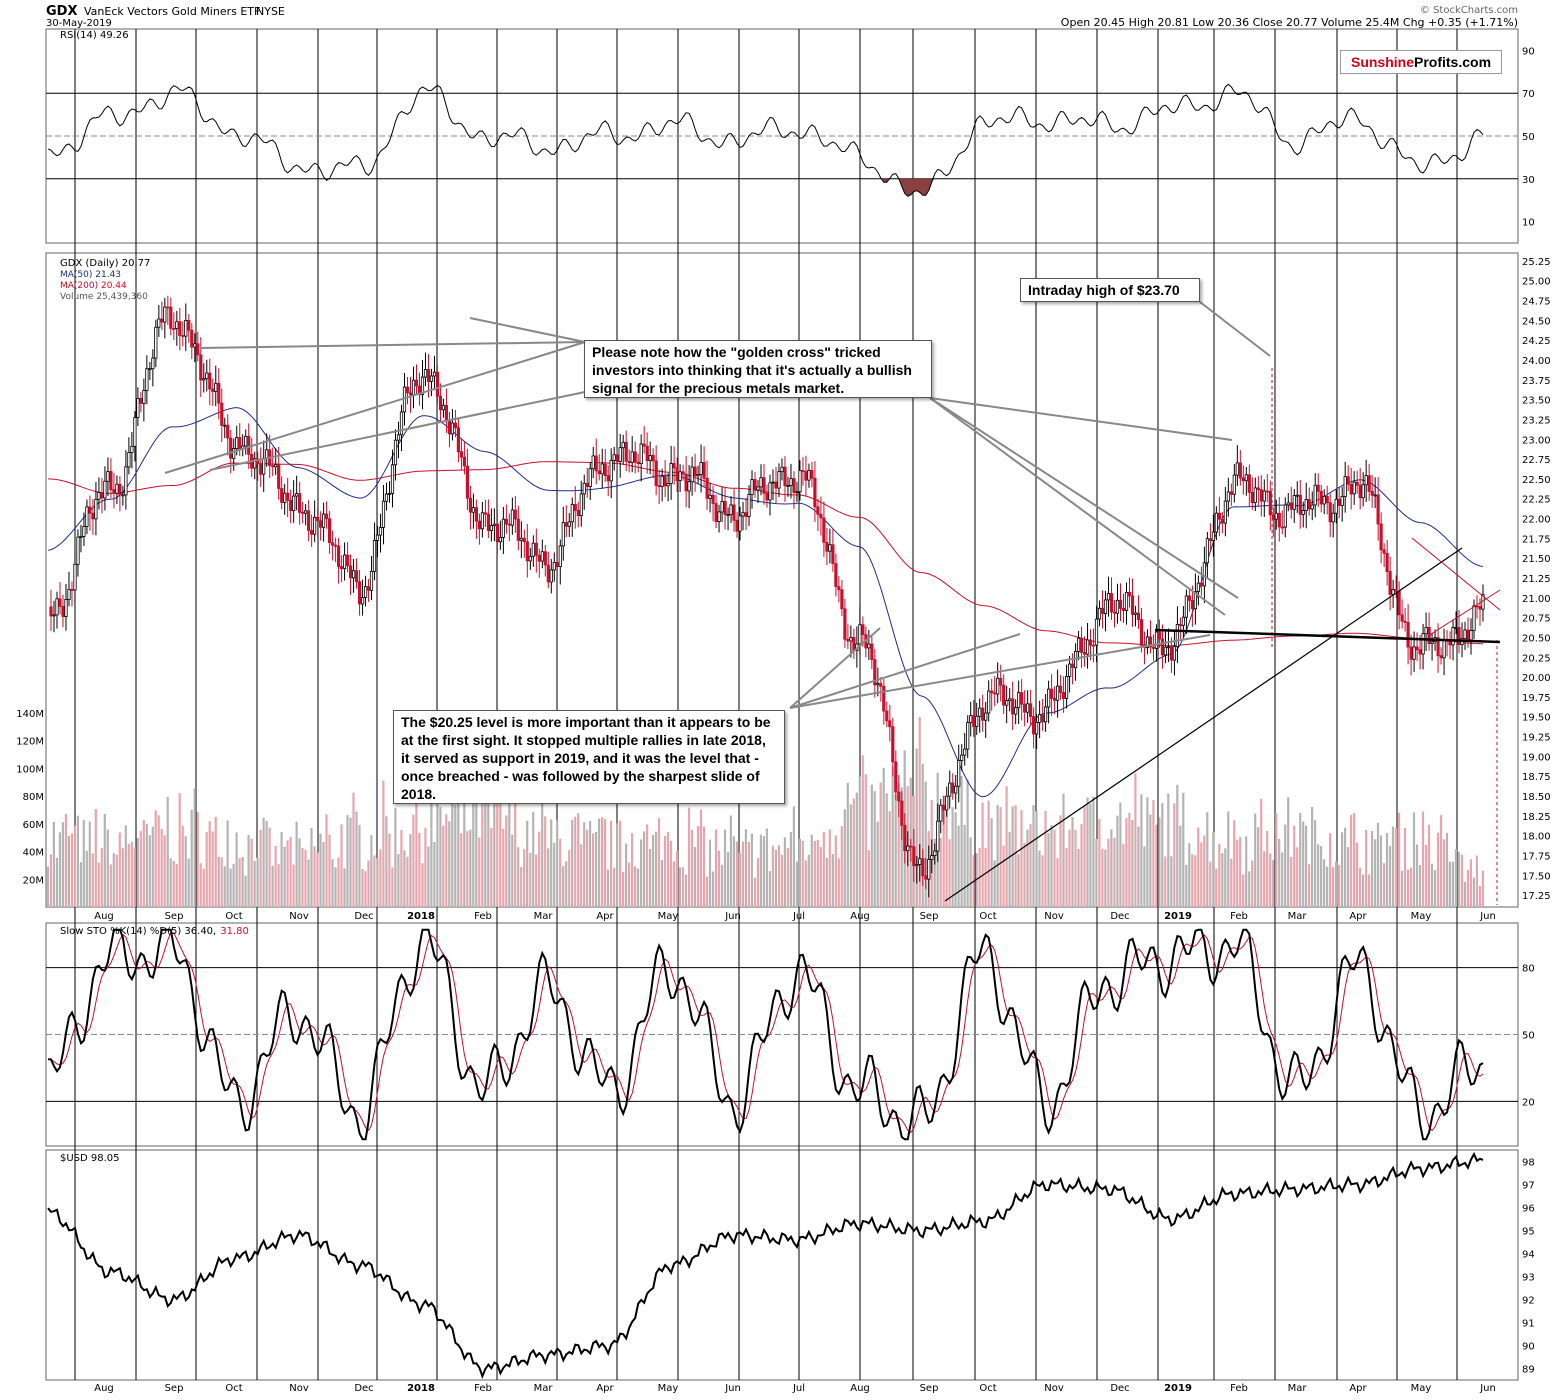 The width and height of the screenshot is (1565, 1400). Describe the element at coordinates (544, 916) in the screenshot. I see `price-x-tick-label: Mar` at that location.